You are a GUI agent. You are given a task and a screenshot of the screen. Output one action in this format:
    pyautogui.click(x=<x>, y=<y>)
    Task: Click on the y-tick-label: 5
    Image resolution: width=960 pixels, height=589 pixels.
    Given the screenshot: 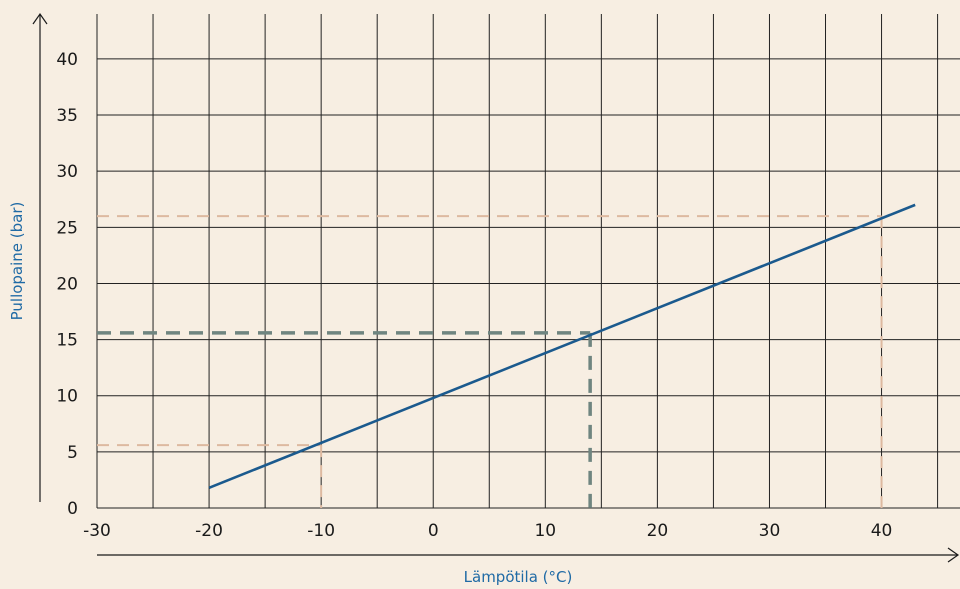 What is the action you would take?
    pyautogui.click(x=72, y=453)
    